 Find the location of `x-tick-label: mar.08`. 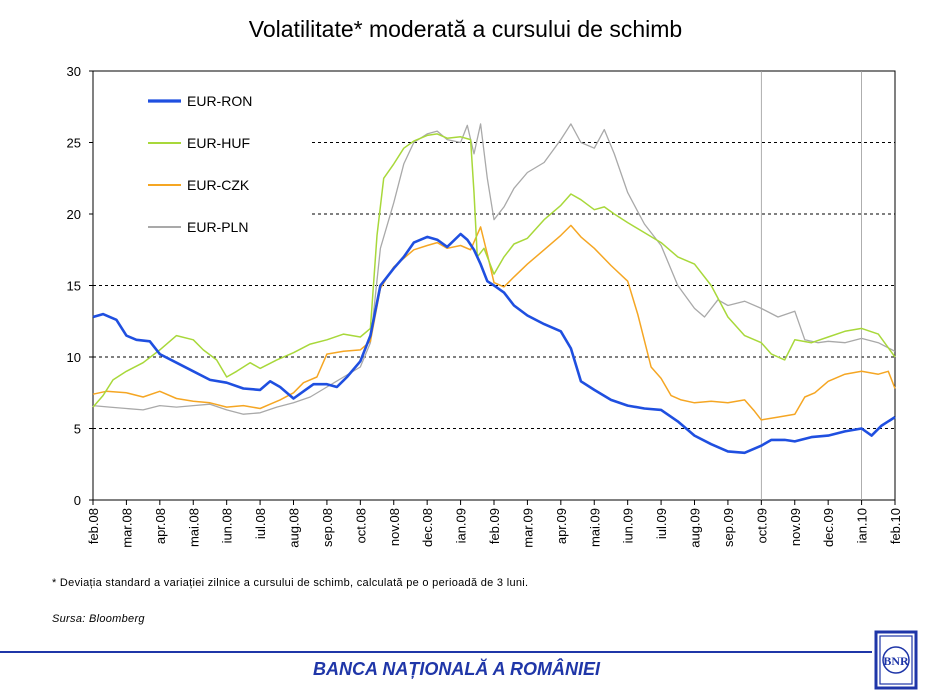

x-tick-label: mar.08 is located at coordinates (126, 528).